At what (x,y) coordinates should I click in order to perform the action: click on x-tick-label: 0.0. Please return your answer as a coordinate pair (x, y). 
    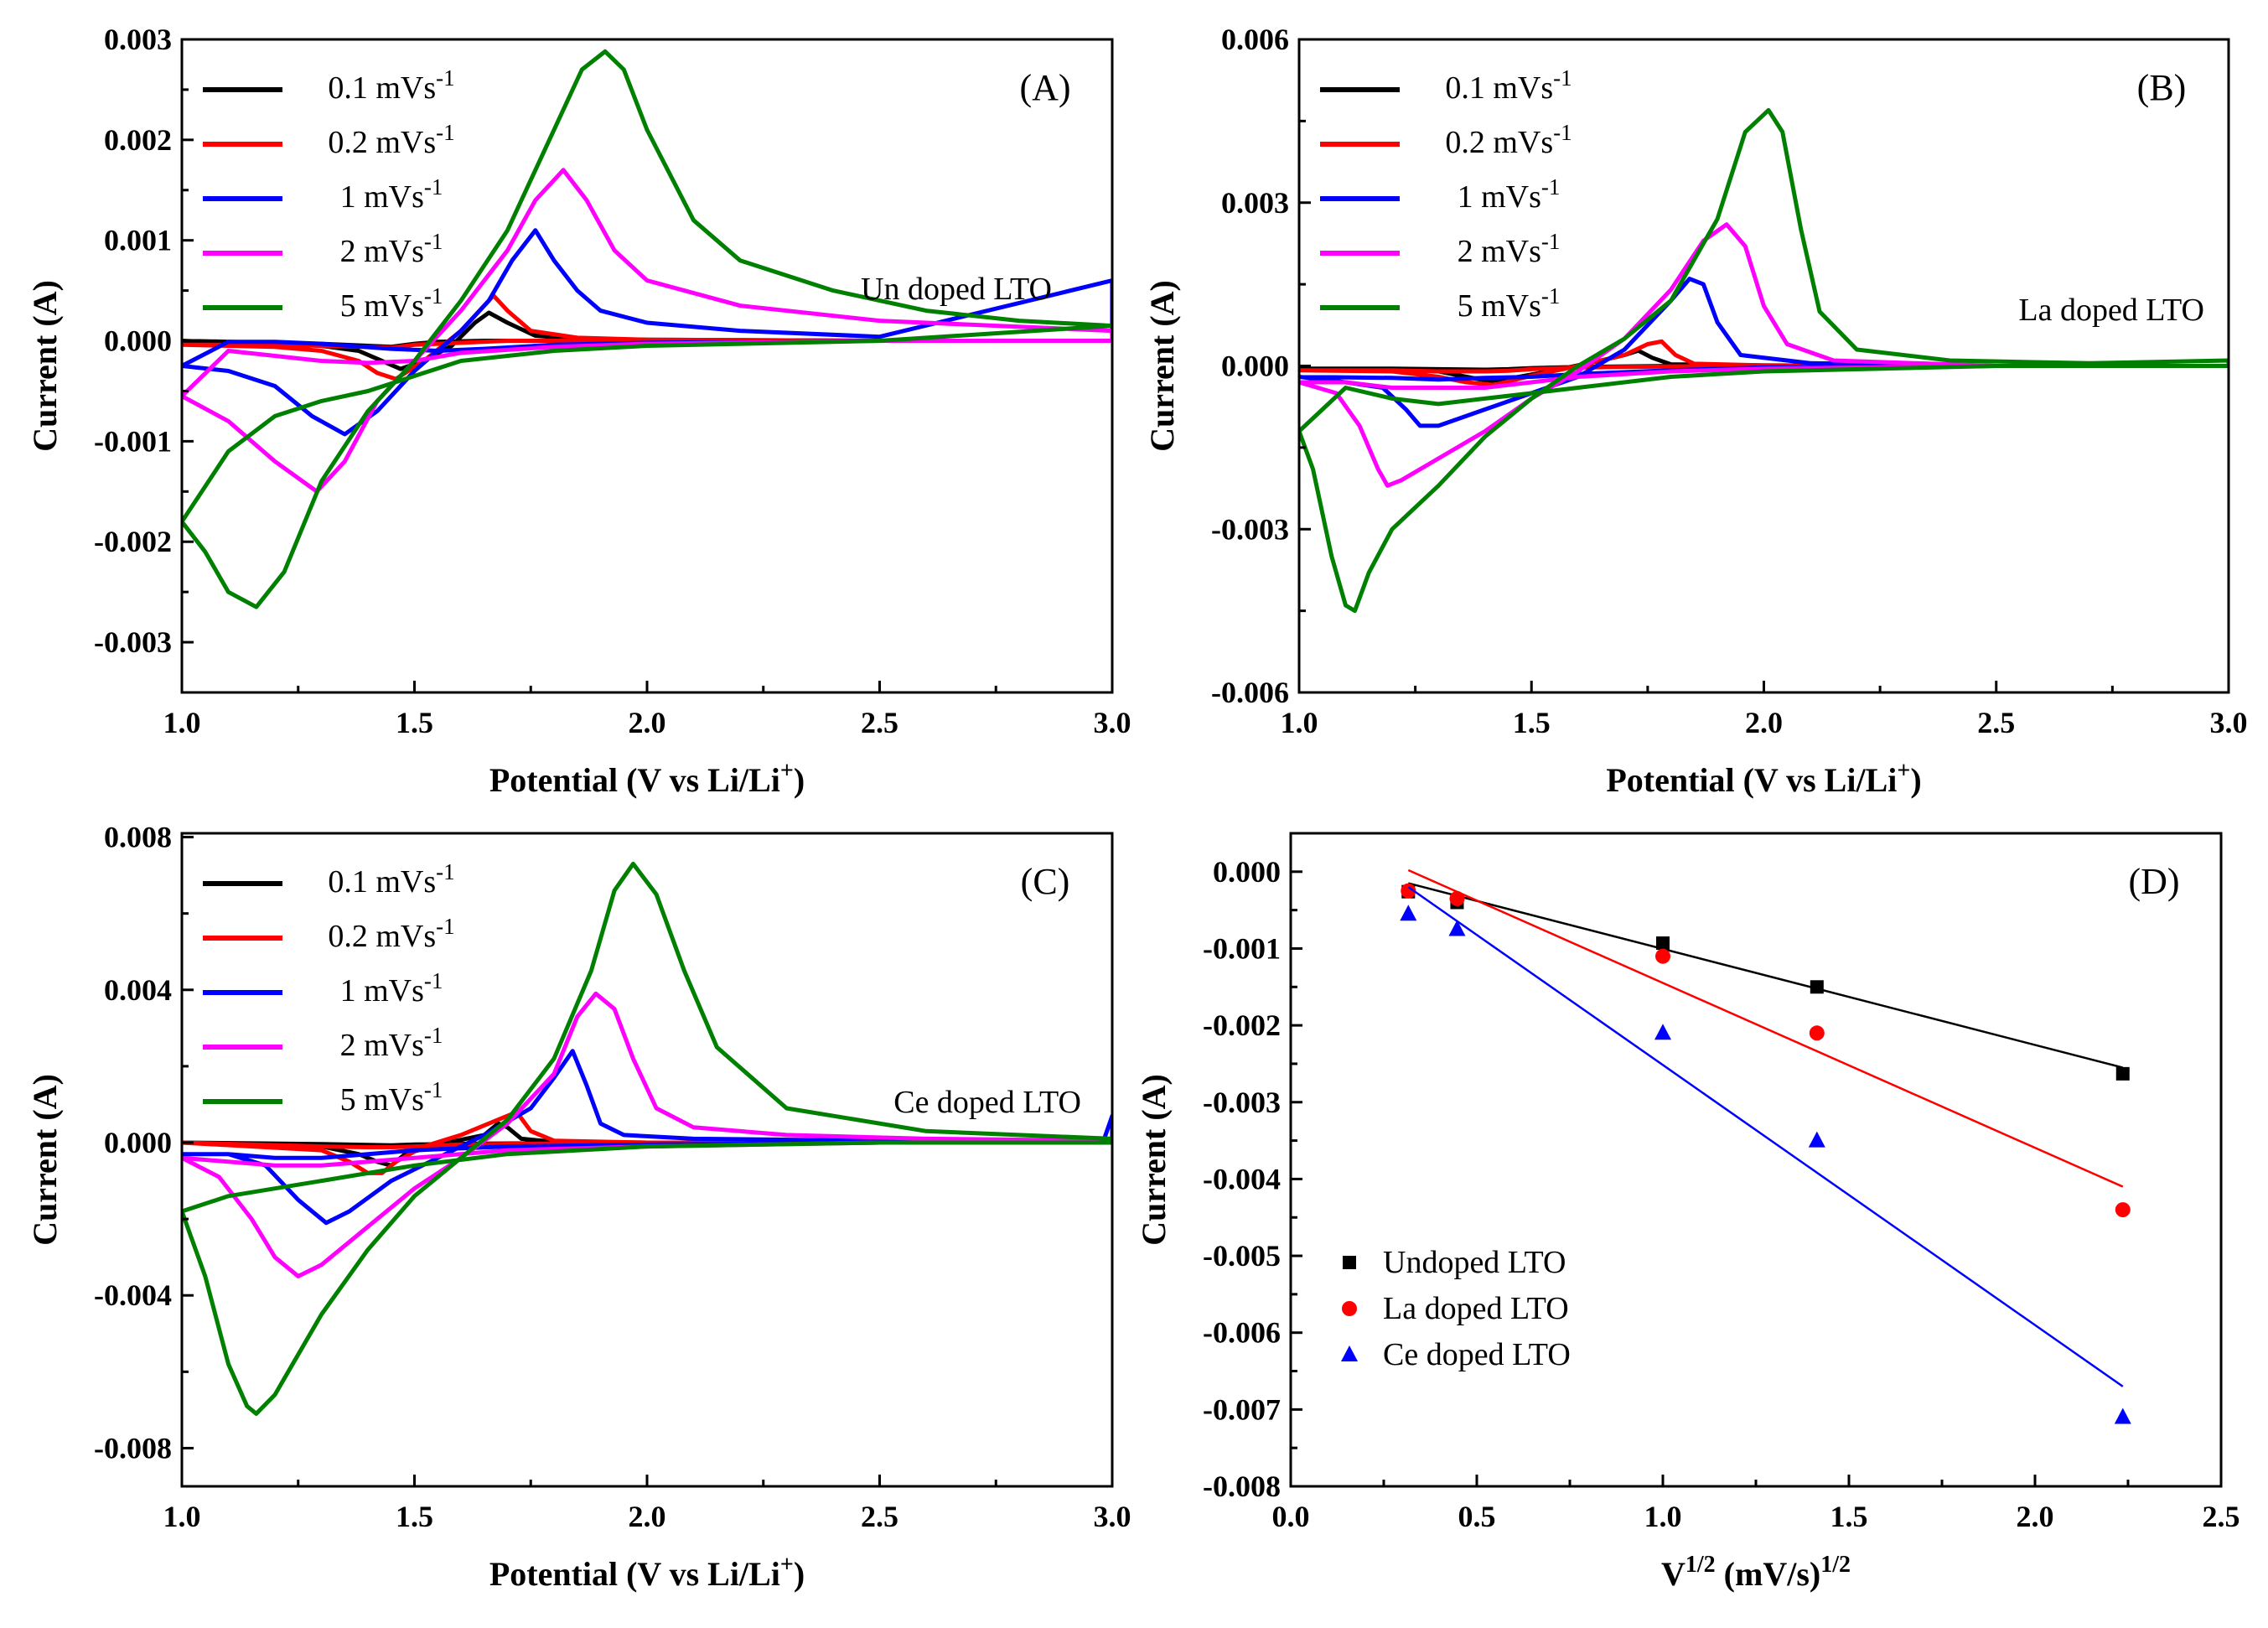
    Looking at the image, I should click on (1291, 1517).